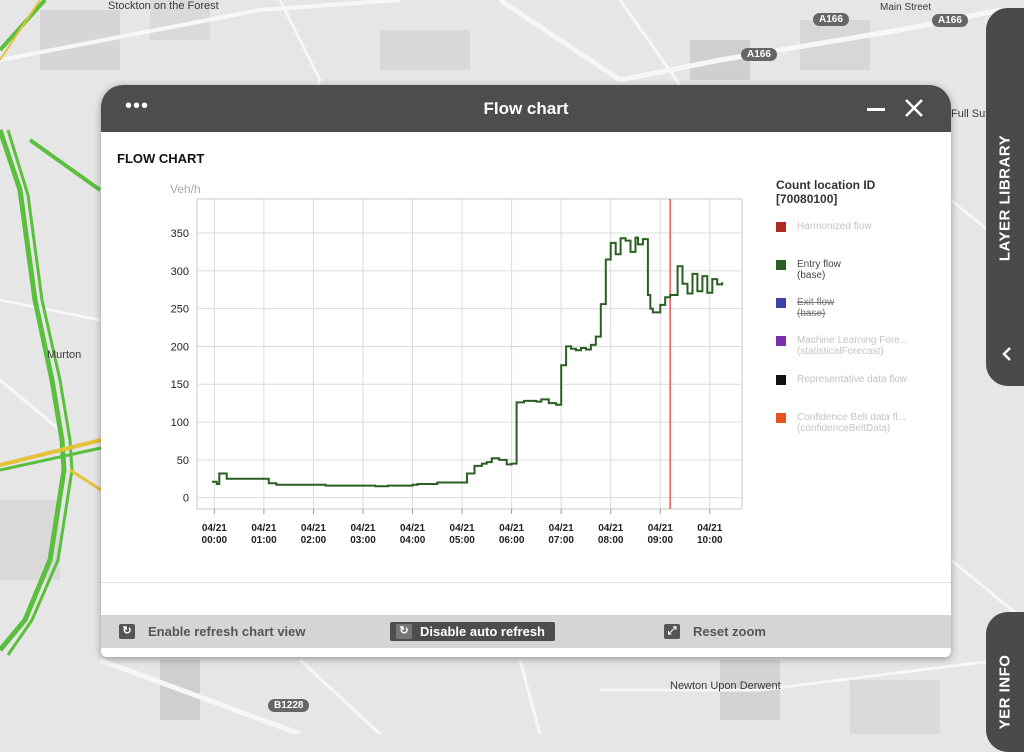 The height and width of the screenshot is (752, 1024). Describe the element at coordinates (1007, 354) in the screenshot. I see `chevron-left-icon` at that location.